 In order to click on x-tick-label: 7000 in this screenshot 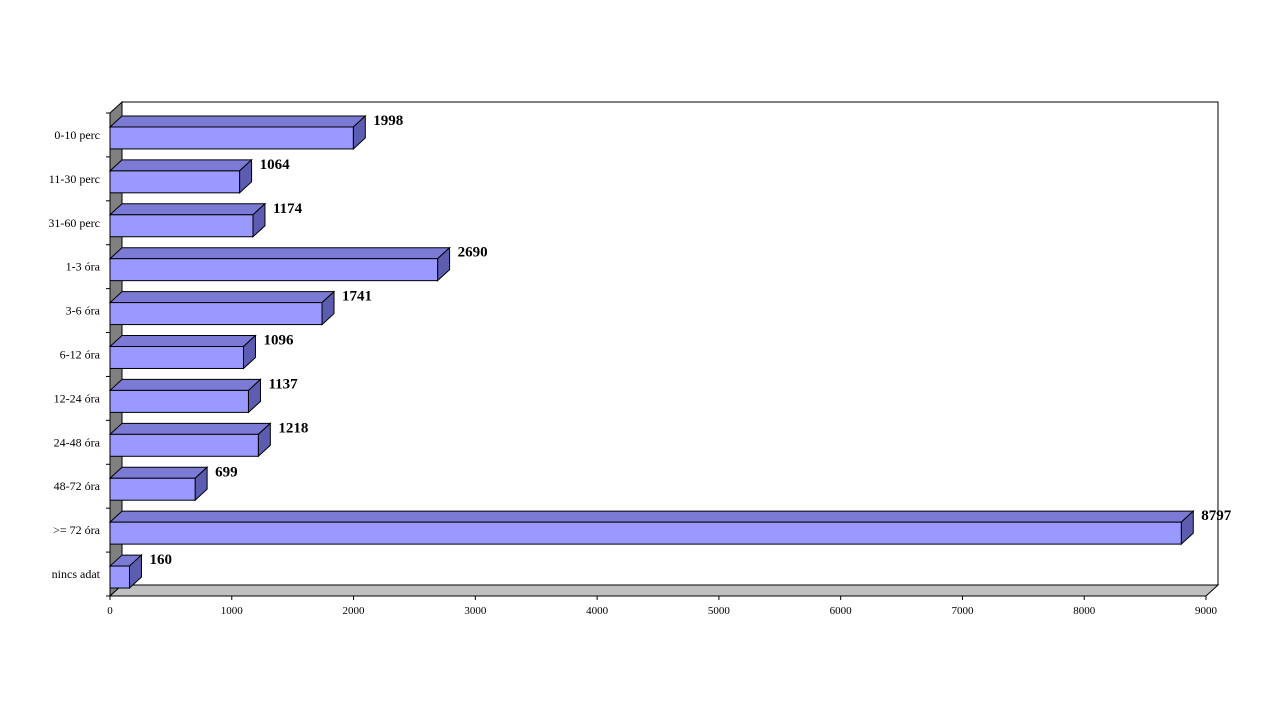, I will do `click(962, 611)`.